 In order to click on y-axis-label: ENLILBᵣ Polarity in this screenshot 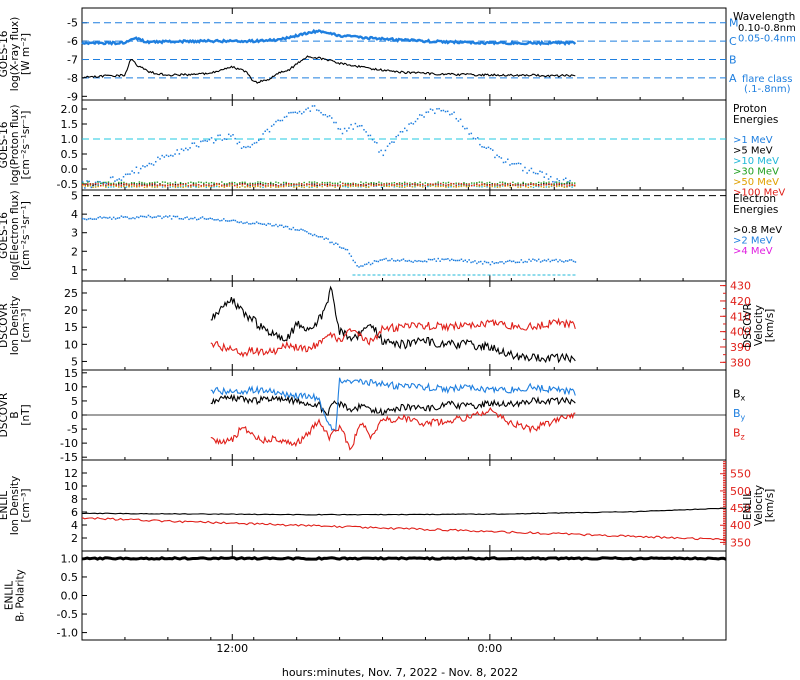, I will do `click(15, 595)`.